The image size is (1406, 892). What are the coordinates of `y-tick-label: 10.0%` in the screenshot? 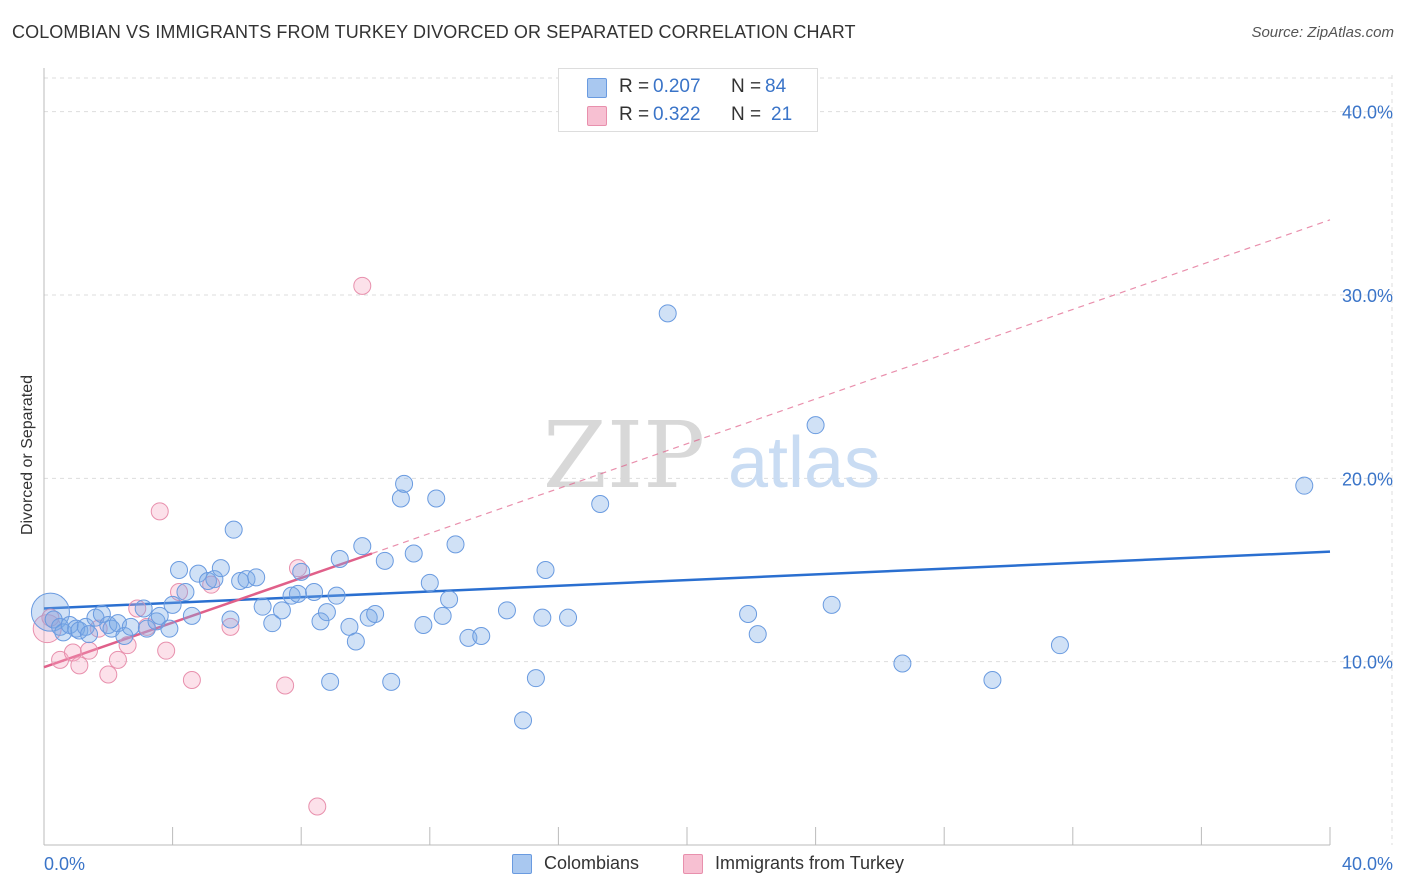 It's located at (1367, 663).